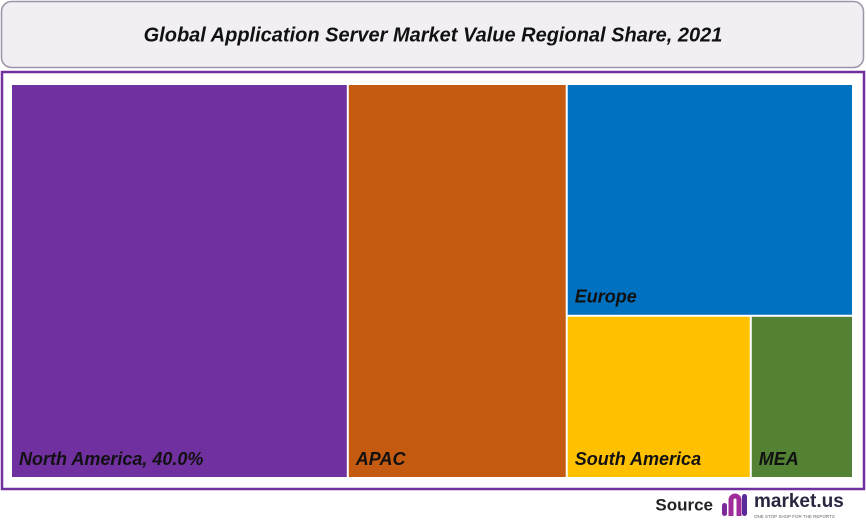 This screenshot has width=866, height=525. Describe the element at coordinates (684, 504) in the screenshot. I see `source-label: Source` at that location.